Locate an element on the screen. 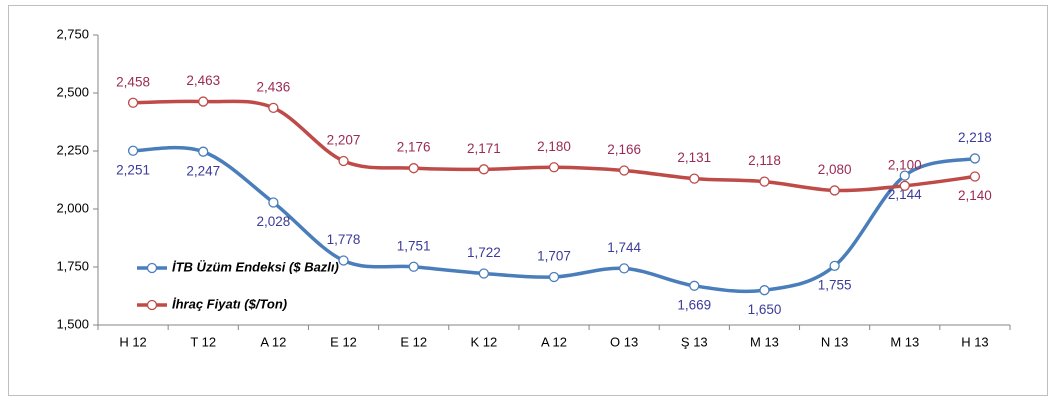 Image resolution: width=1057 pixels, height=400 pixels. y-tick-label: 2,750 is located at coordinates (72, 33).